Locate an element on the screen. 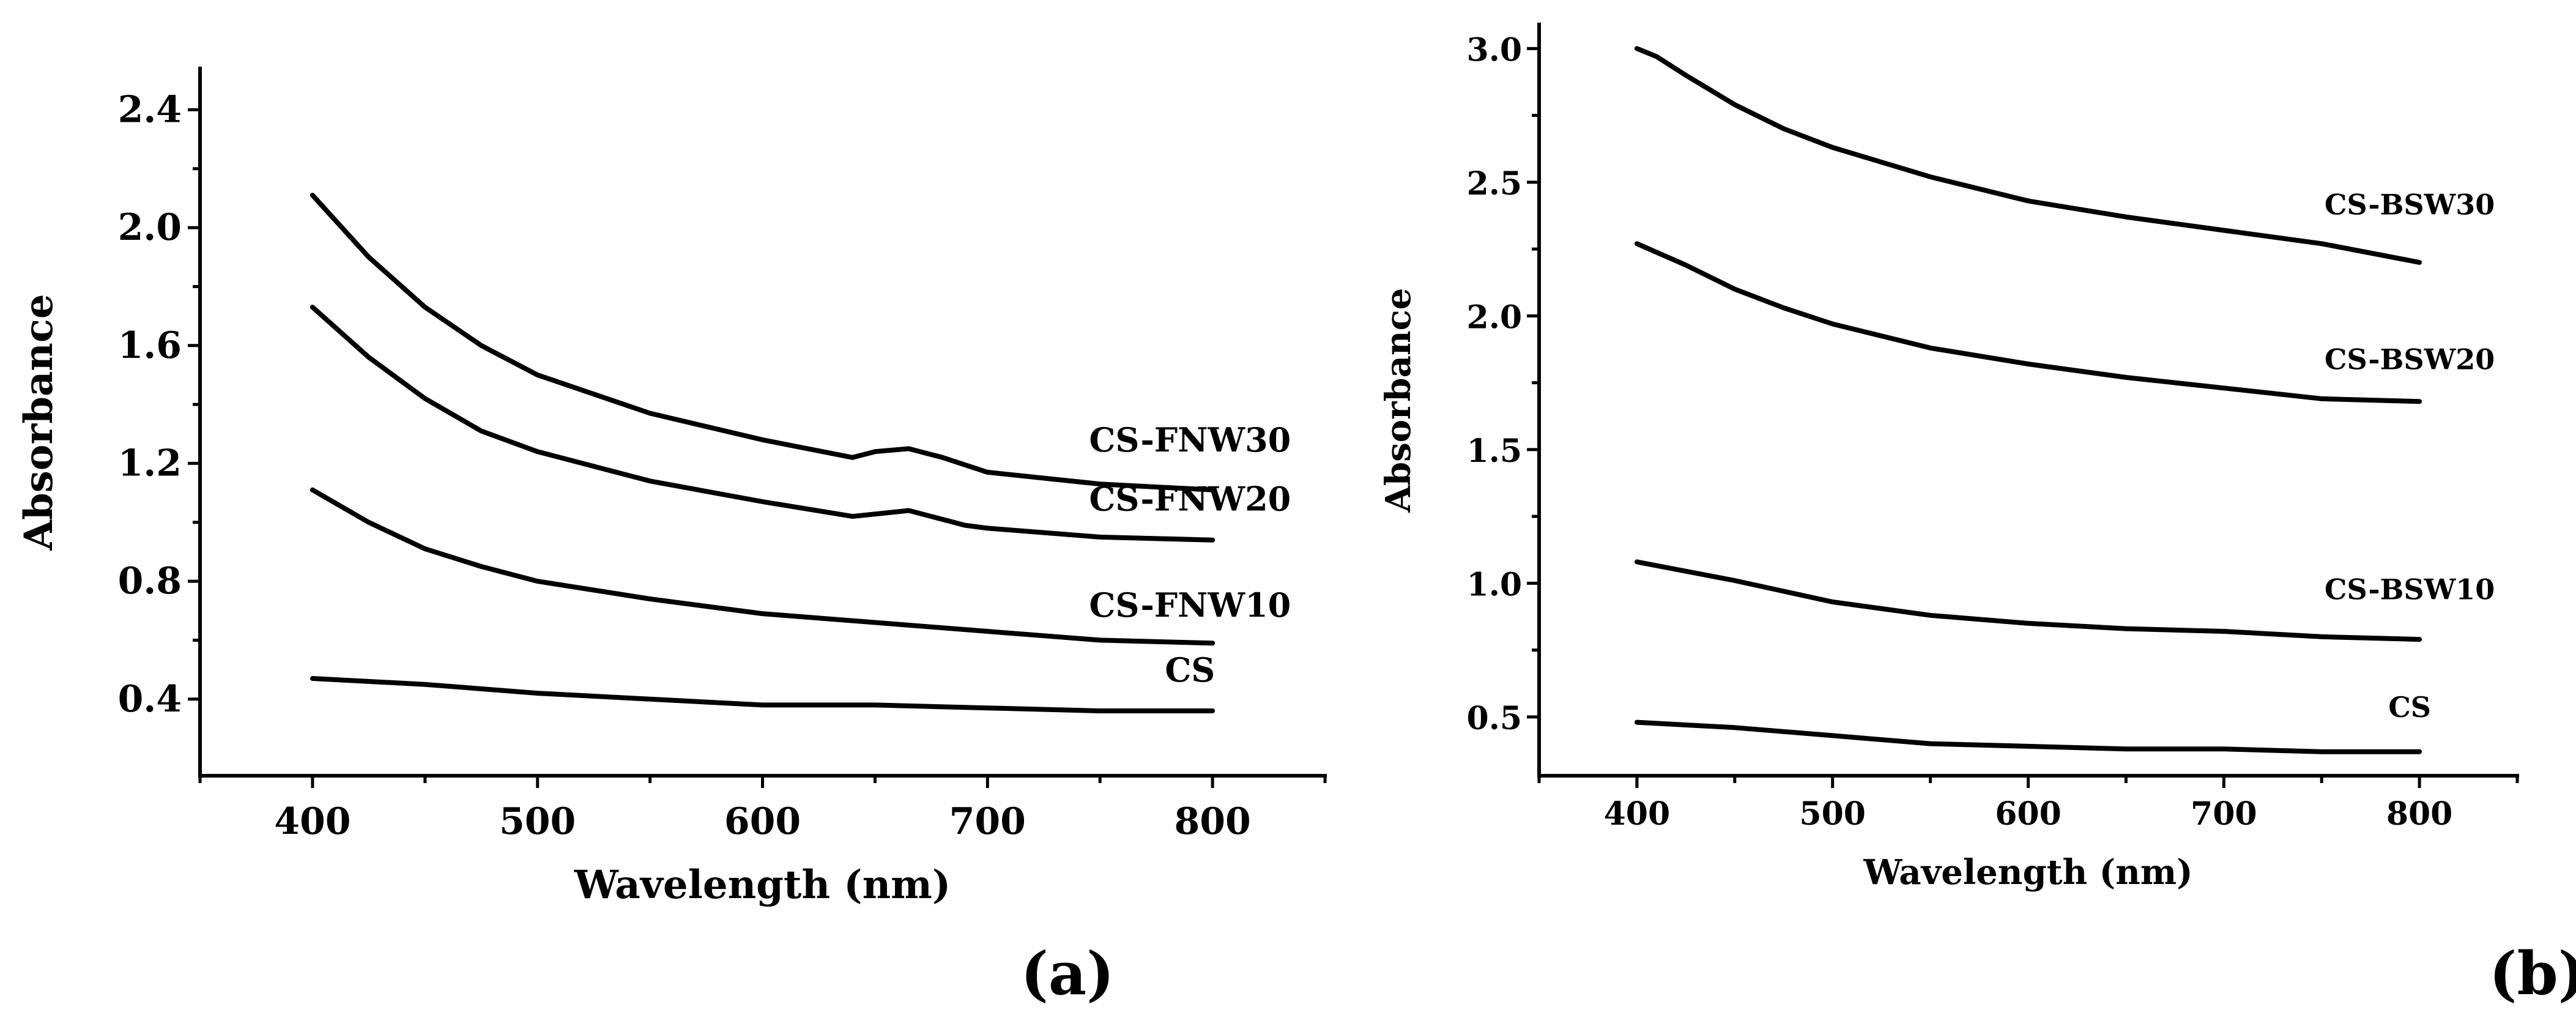  series-line-cs-bsw10 is located at coordinates (2028, 600).